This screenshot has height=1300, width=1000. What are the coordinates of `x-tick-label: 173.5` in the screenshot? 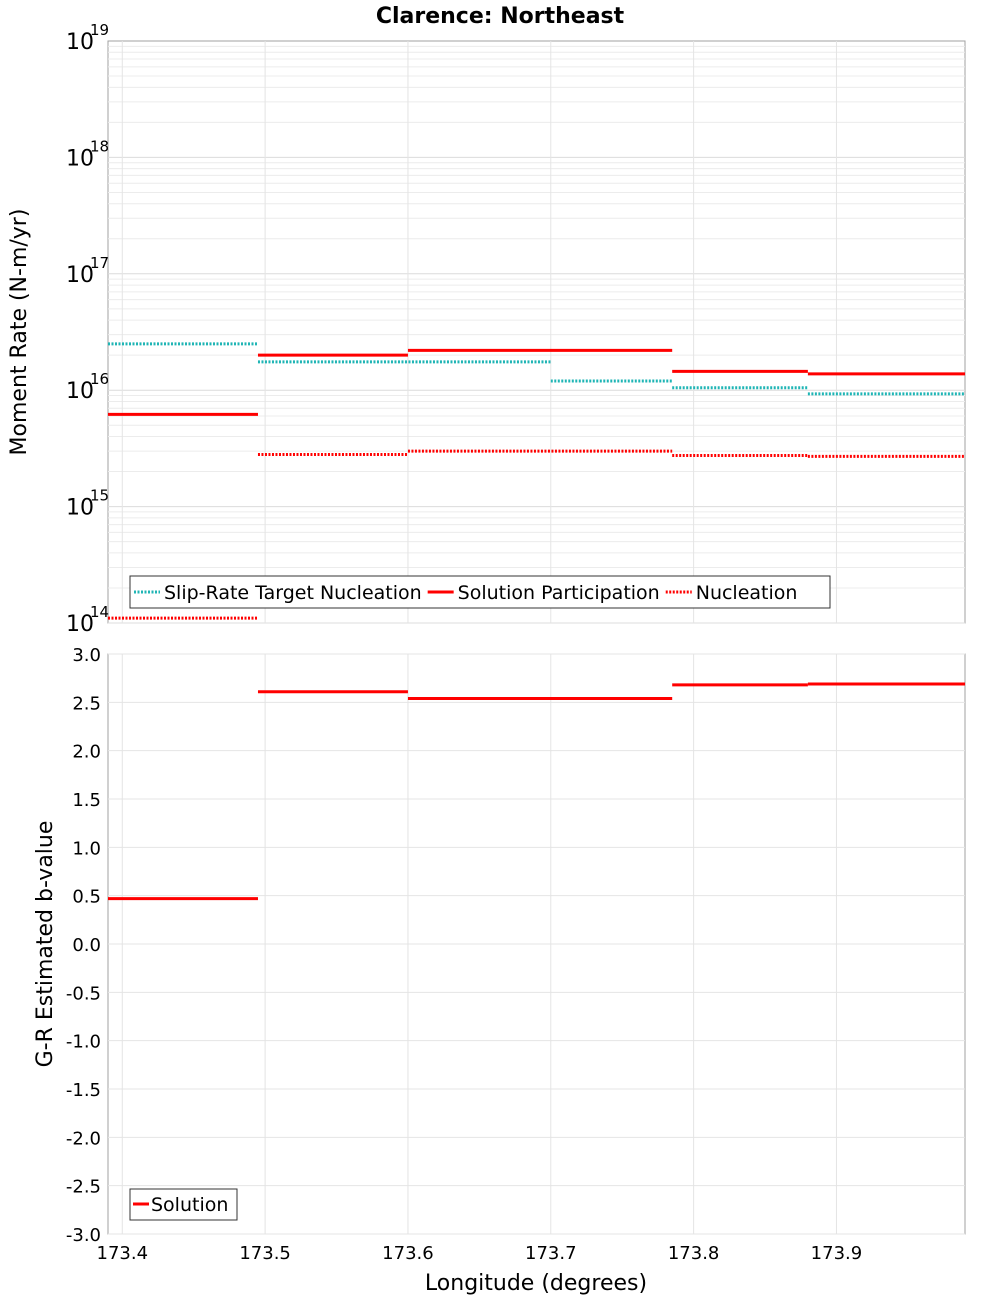 It's located at (265, 1253).